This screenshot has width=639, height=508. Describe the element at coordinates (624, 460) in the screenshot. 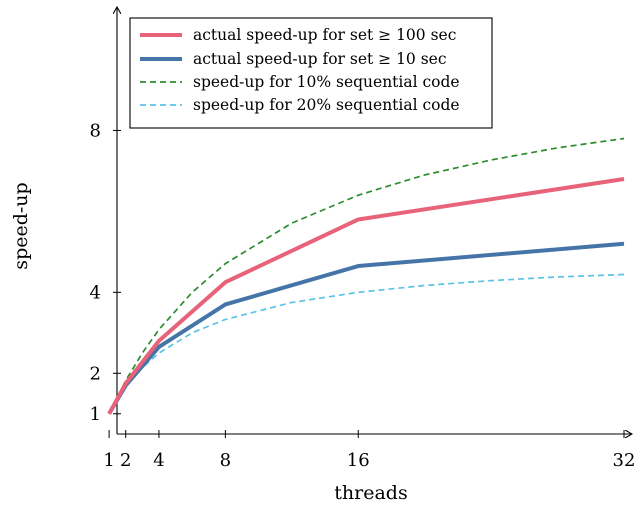

I see `x-tick-label: 32` at that location.